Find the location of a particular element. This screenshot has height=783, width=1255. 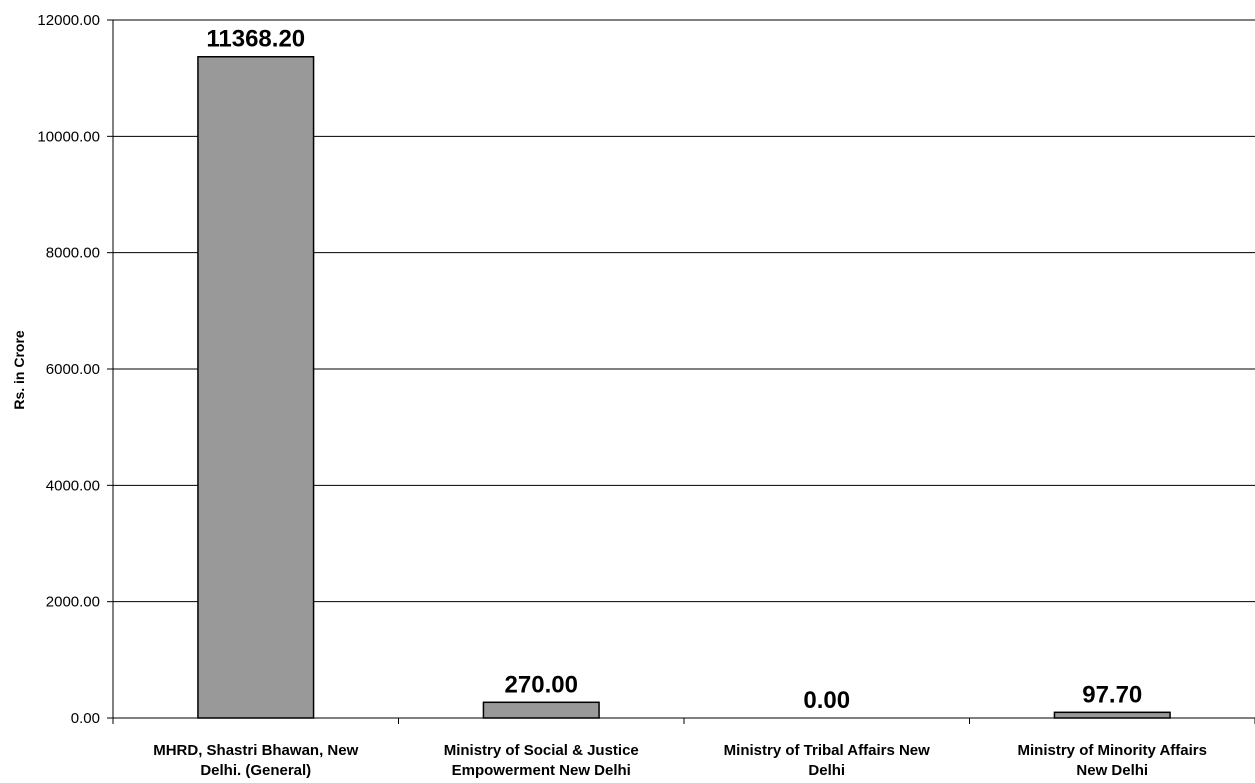

x-category-label: Ministry of Tribal Affairs New Delhi is located at coordinates (827, 760).